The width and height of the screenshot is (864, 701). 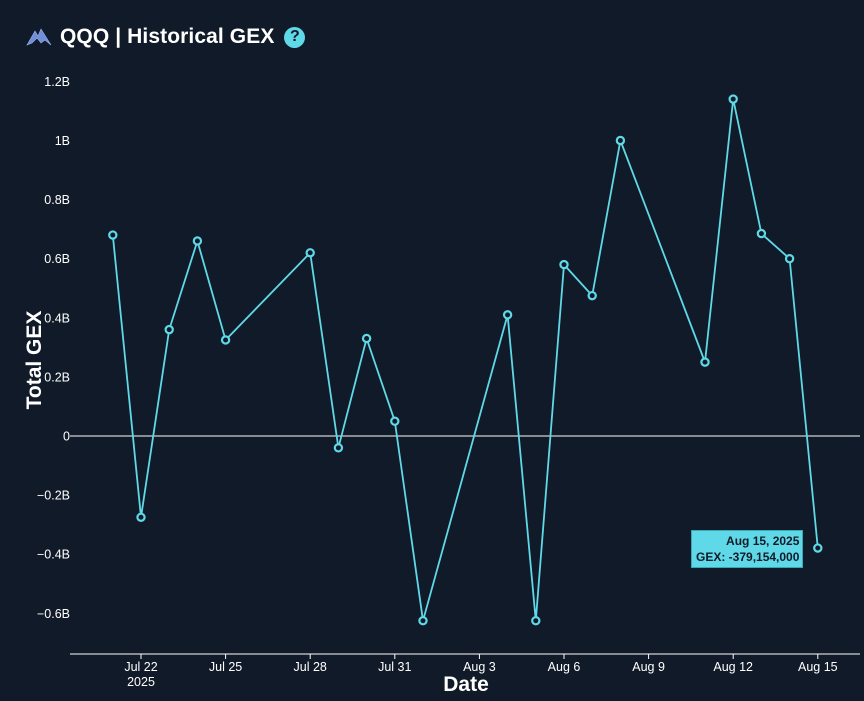 I want to click on y-tick-label: 0.4B, so click(x=57, y=318).